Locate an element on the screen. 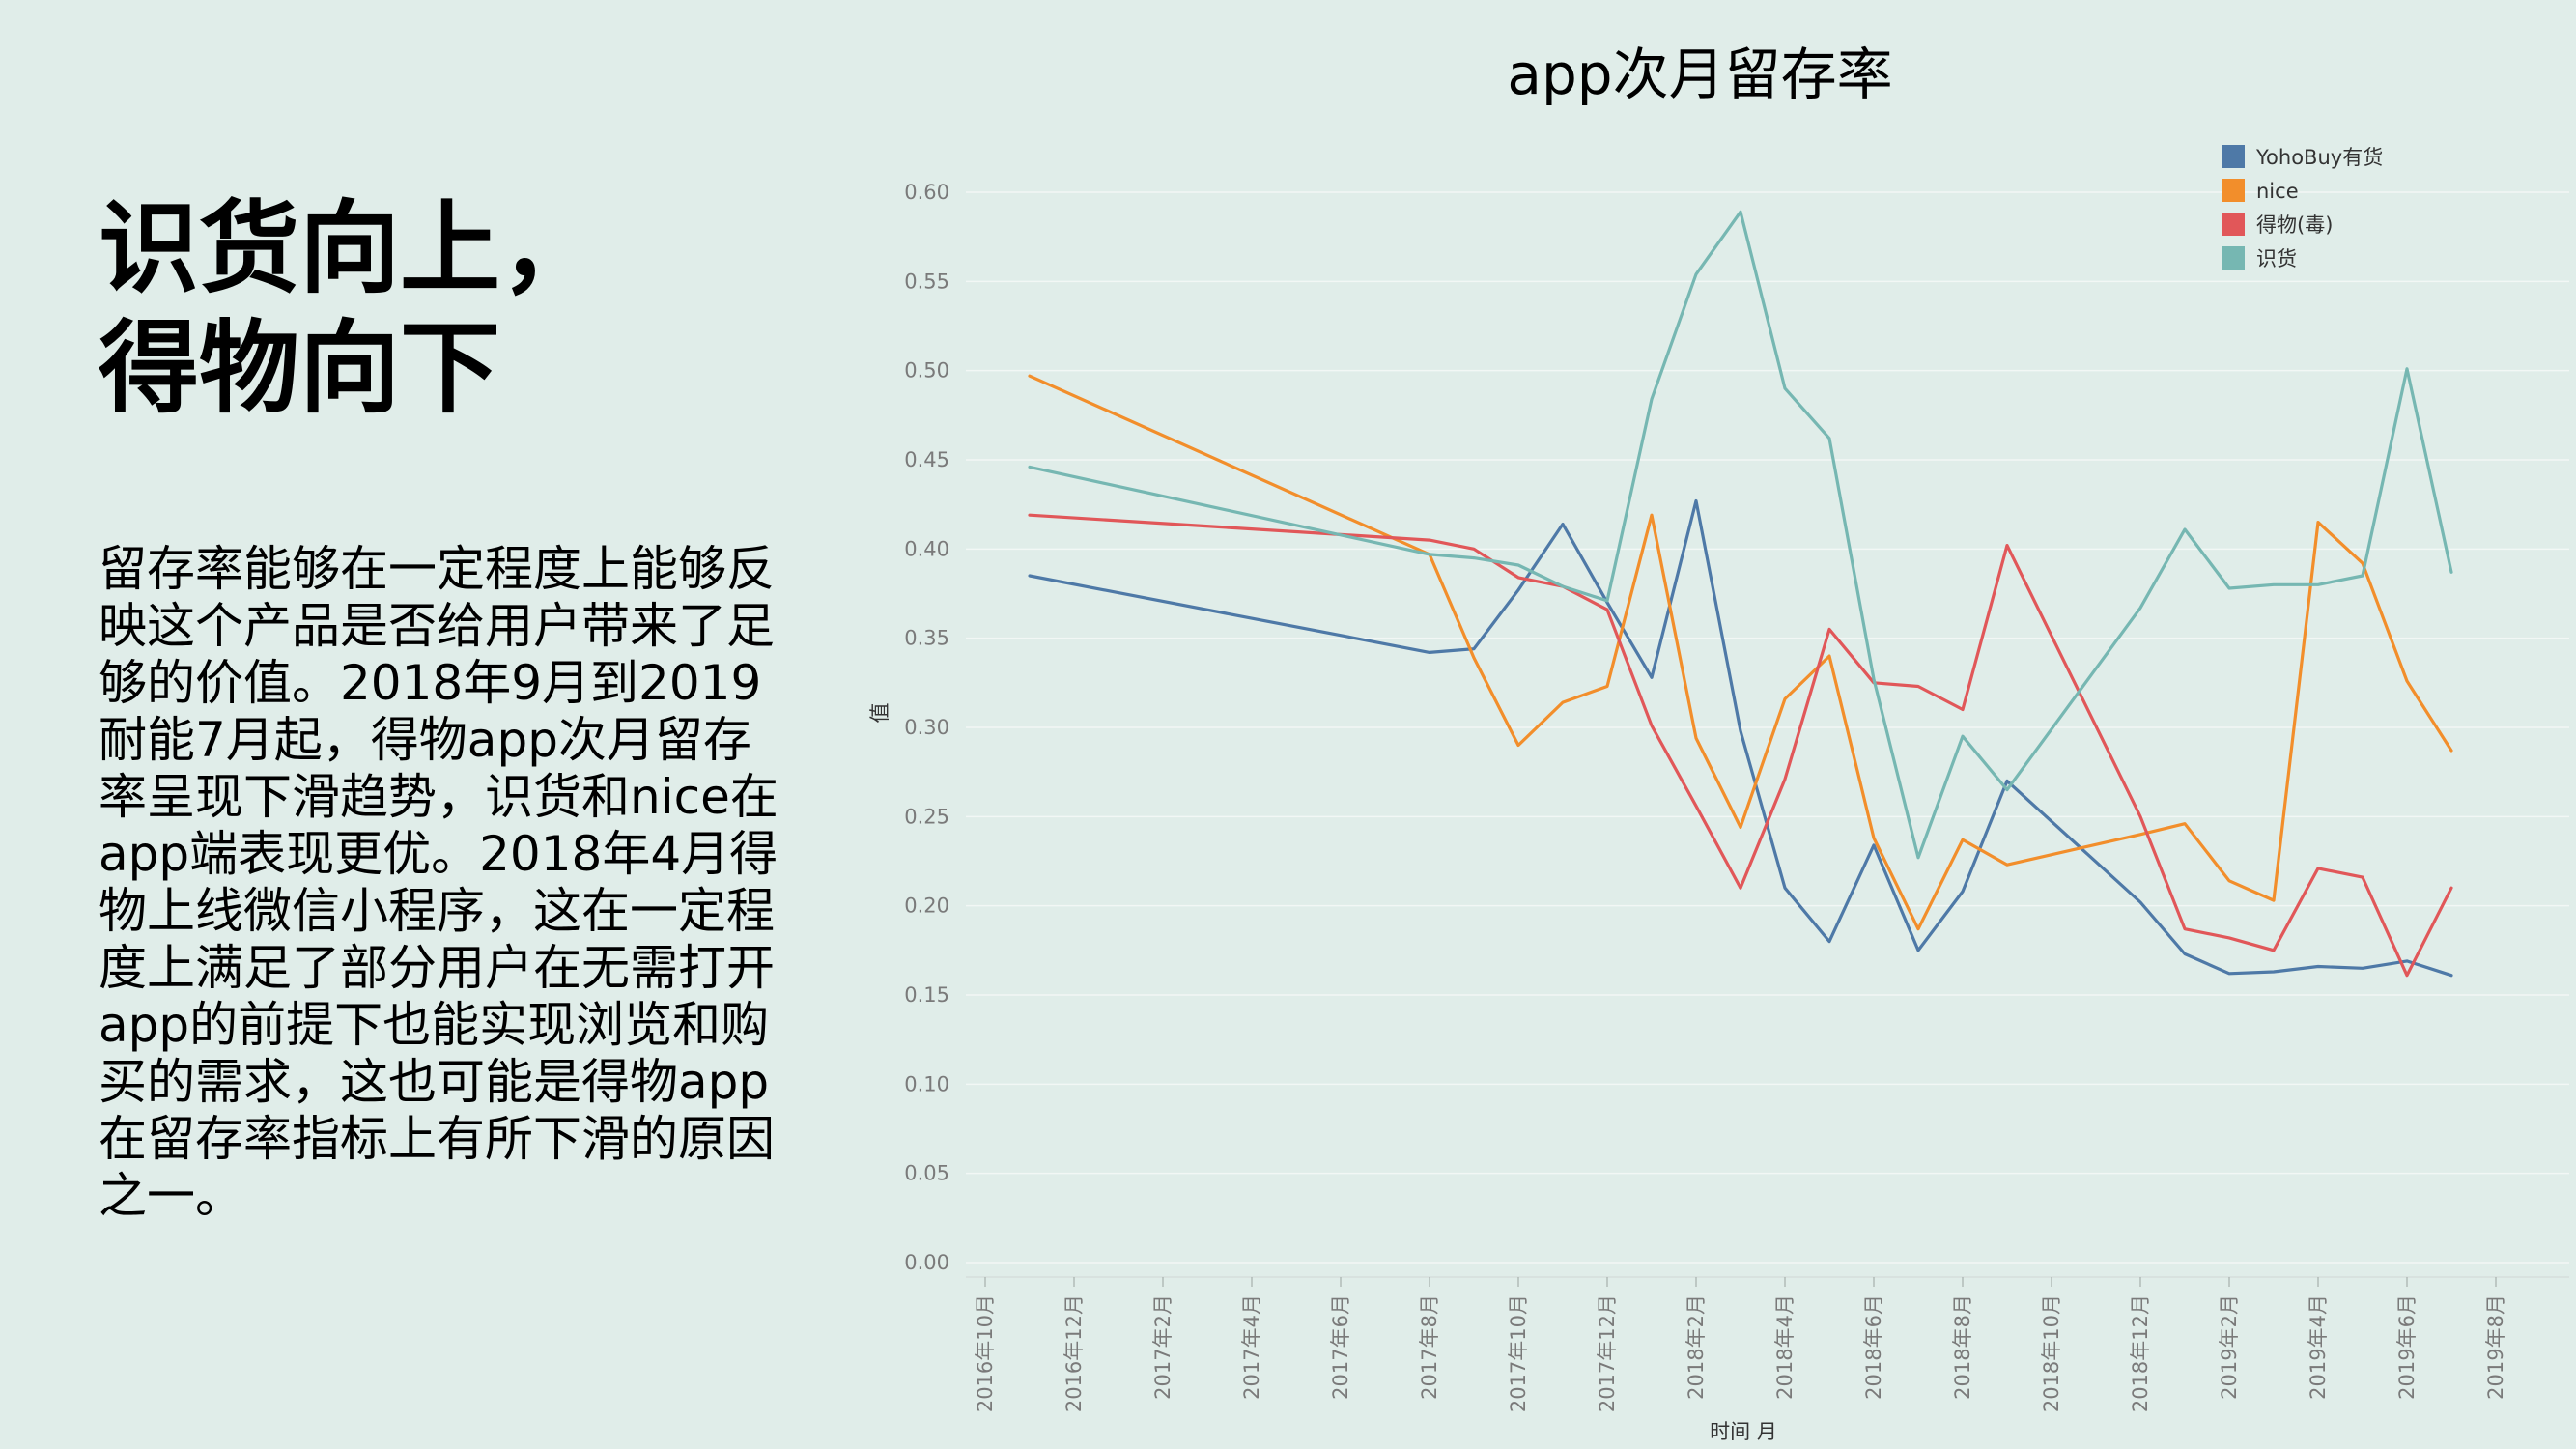 This screenshot has width=2576, height=1449. legend: YohoBuy有货 nice 得物(毒) 识货 is located at coordinates (2302, 207).